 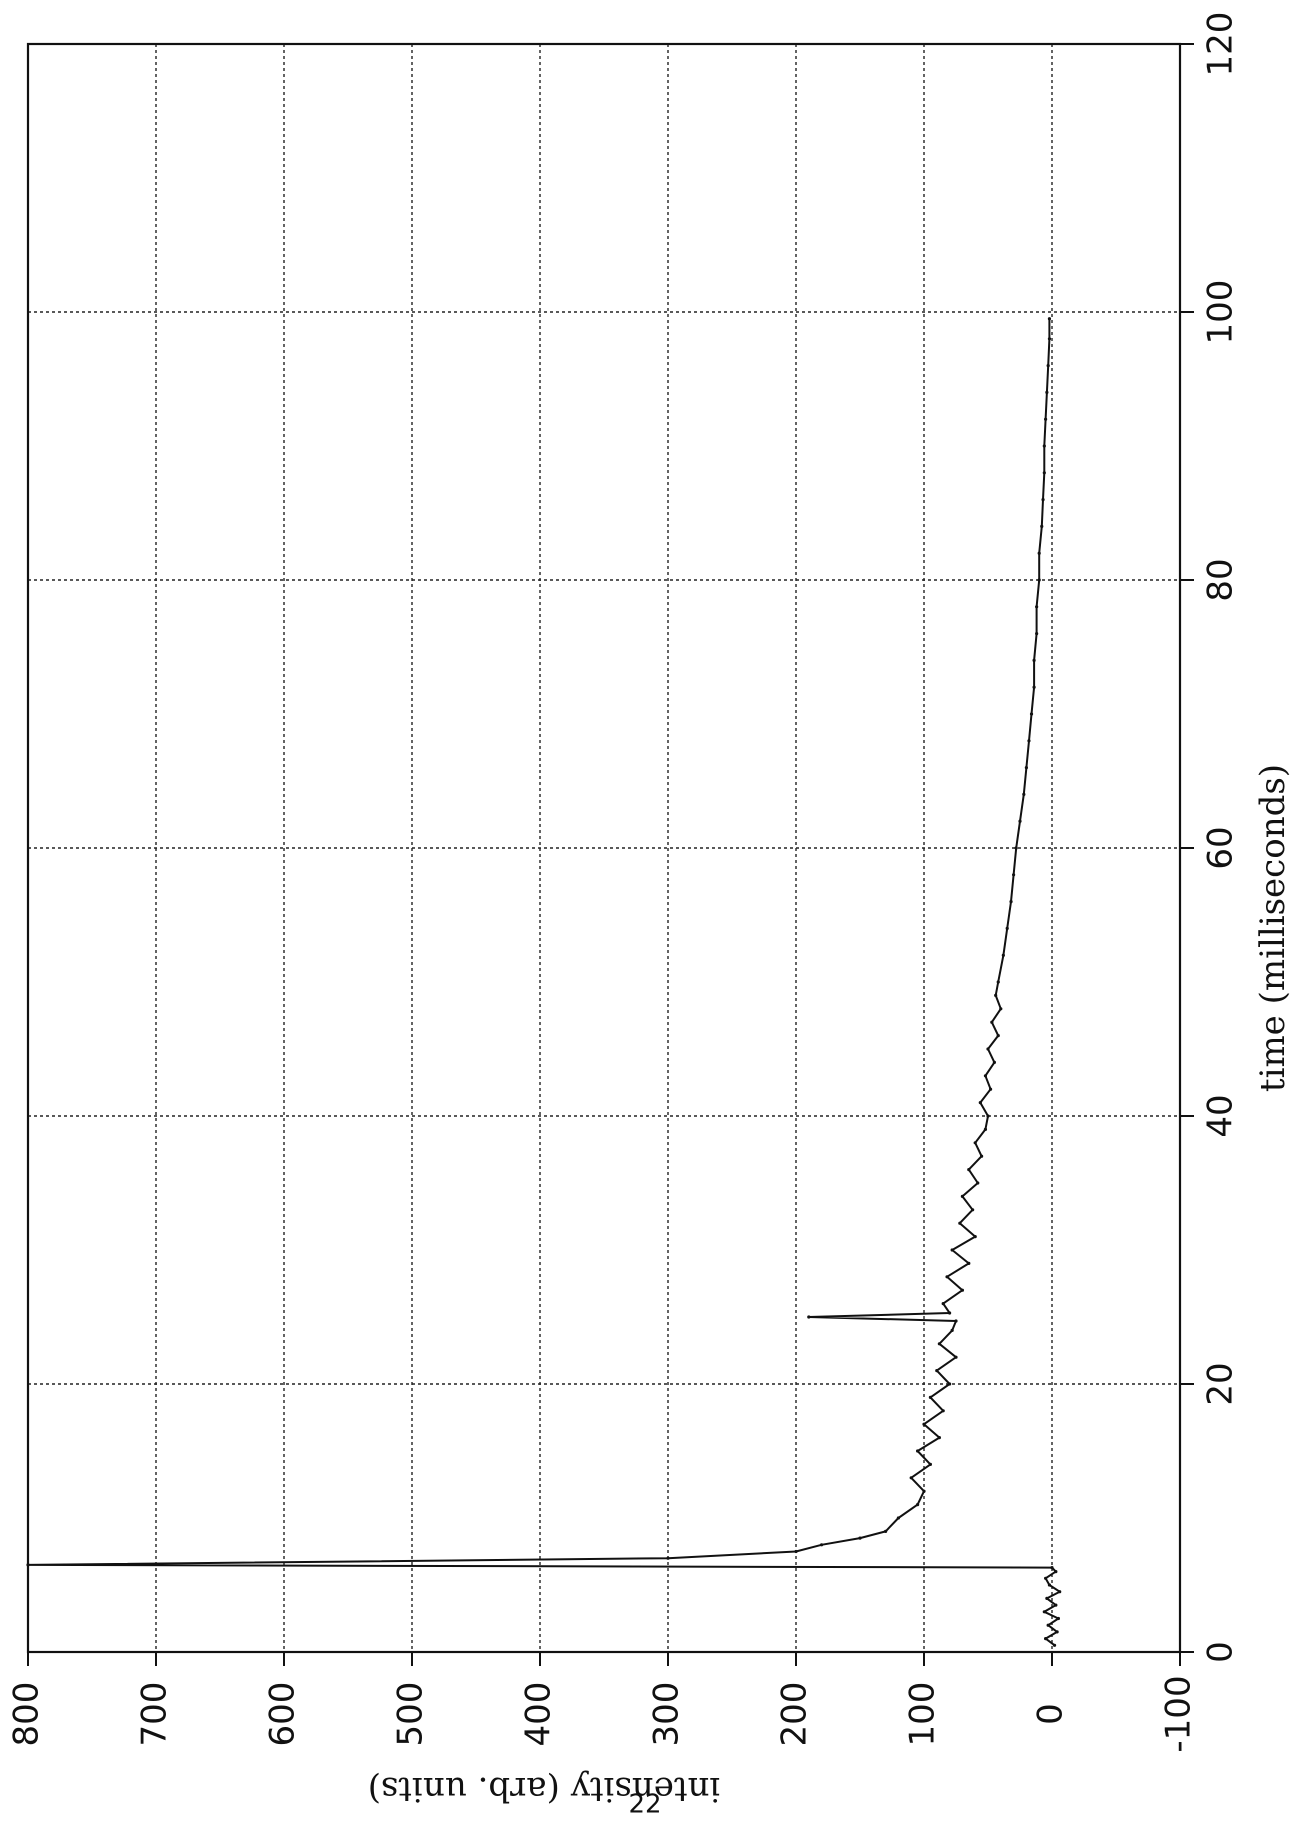 What do you see at coordinates (283, 1714) in the screenshot?
I see `tick-label-intensity-600: 600` at bounding box center [283, 1714].